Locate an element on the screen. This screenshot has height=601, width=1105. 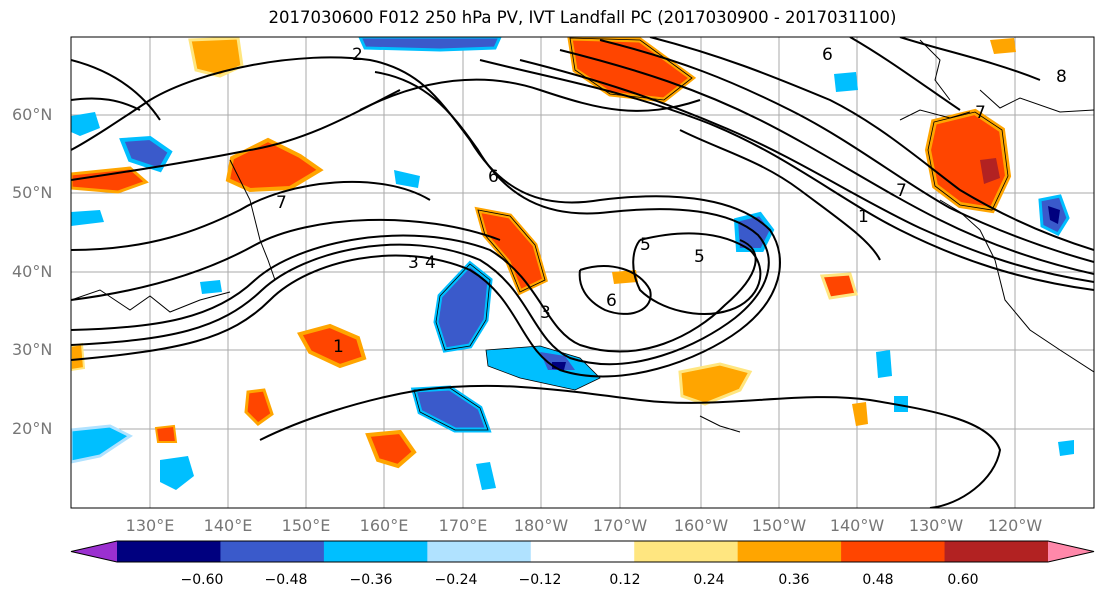
colorbar is located at coordinates (582, 551).